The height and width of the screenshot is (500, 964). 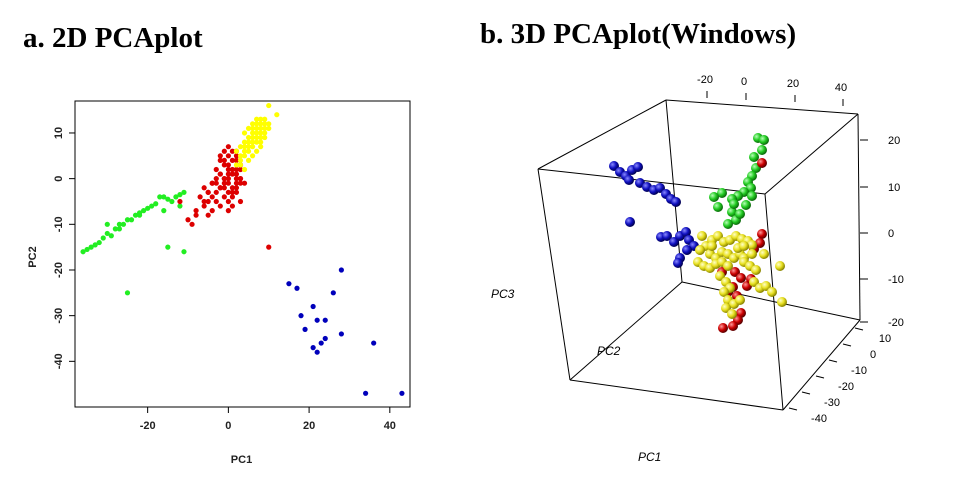 I want to click on top-tick-label: 0, so click(x=744, y=82).